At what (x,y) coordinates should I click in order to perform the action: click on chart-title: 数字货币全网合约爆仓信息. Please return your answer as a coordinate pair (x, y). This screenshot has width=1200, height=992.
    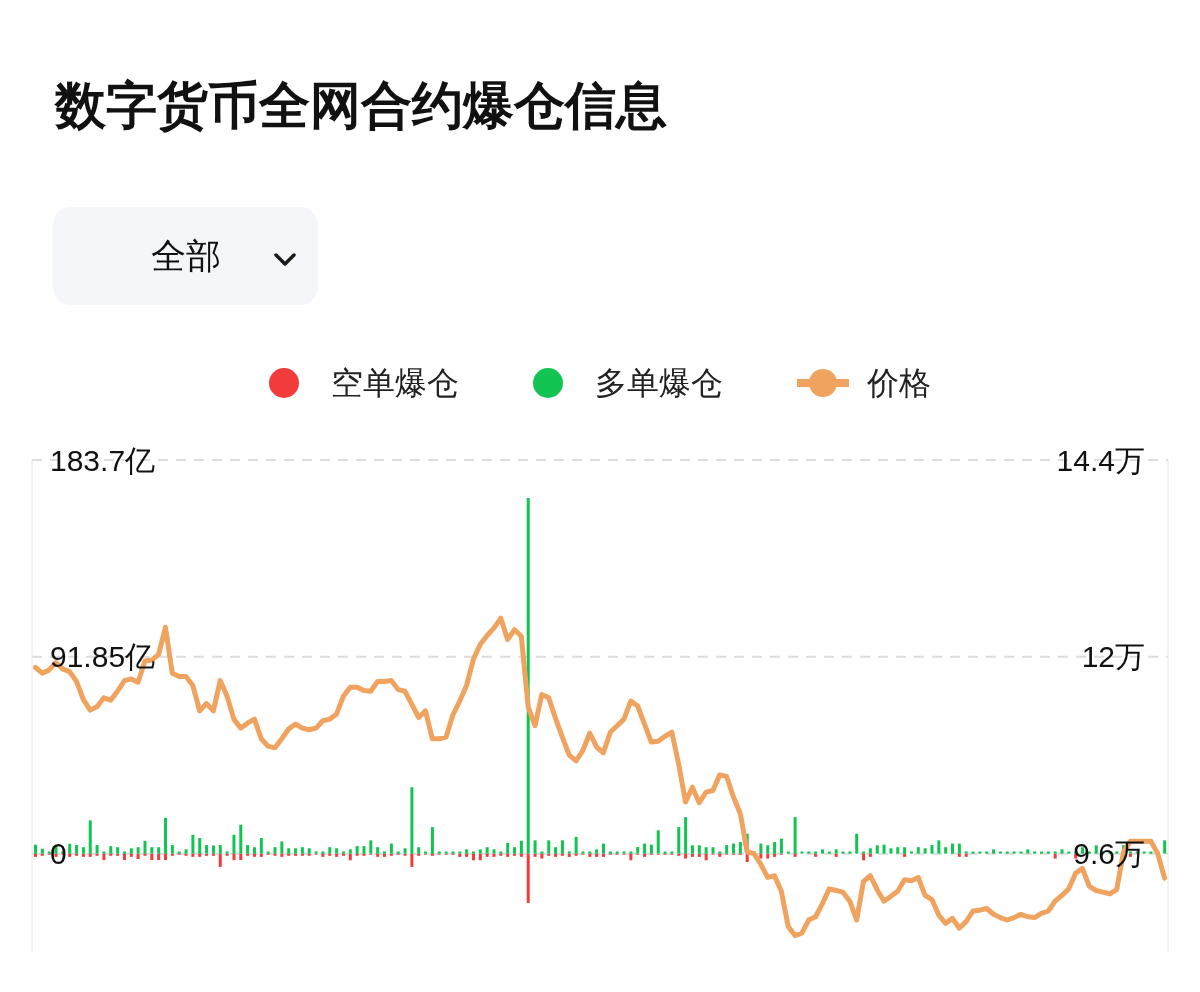
    Looking at the image, I should click on (361, 105).